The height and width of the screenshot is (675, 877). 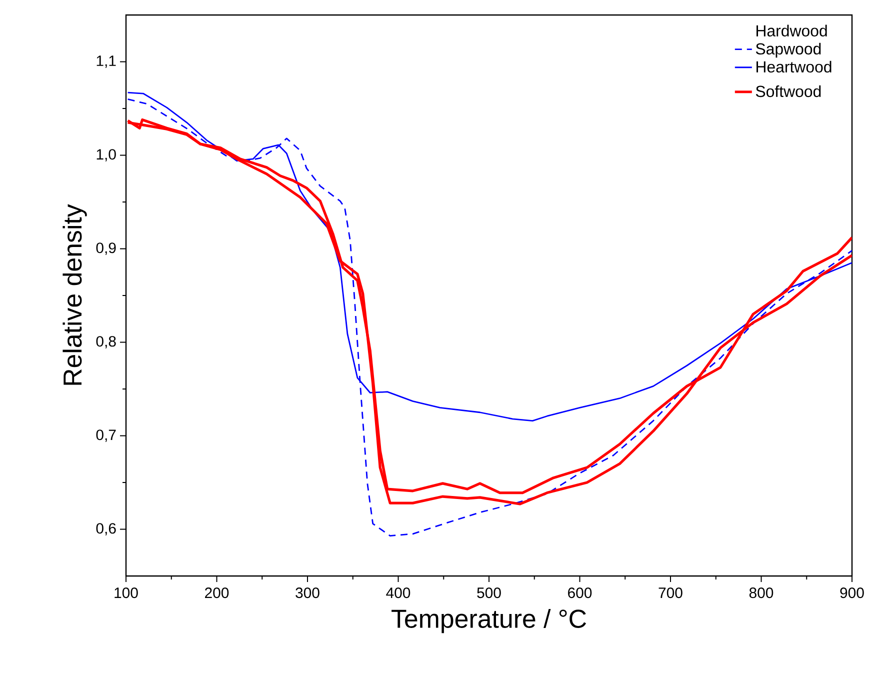 I want to click on legend-label: Sapwood, so click(x=788, y=50).